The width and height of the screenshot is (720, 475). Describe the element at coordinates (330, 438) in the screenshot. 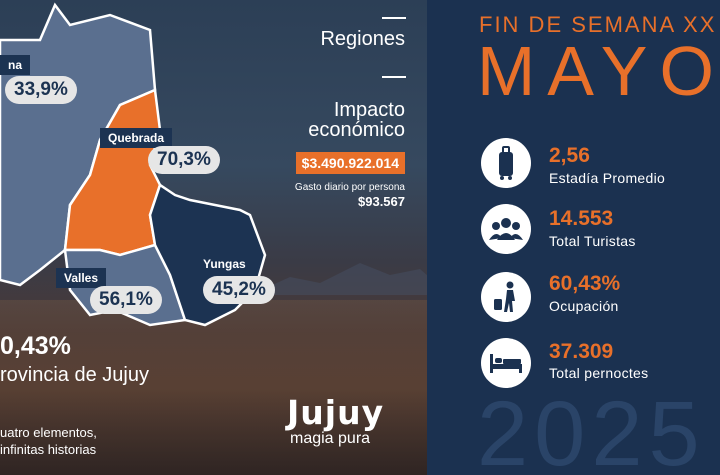

I see `logo-tagline: magia pura` at that location.